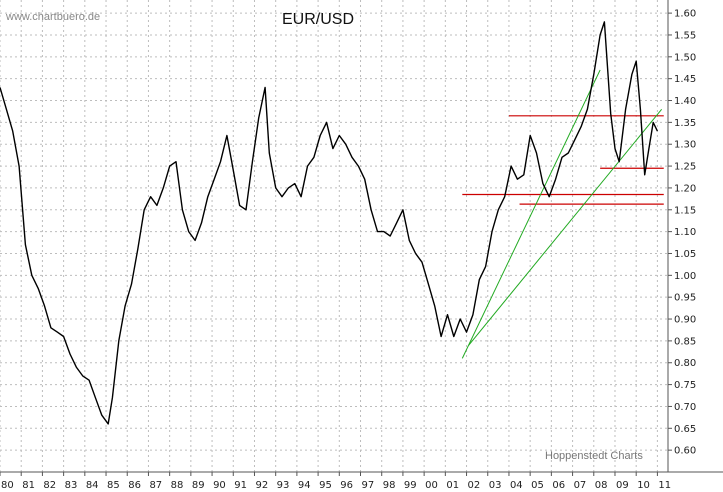 The image size is (723, 492). What do you see at coordinates (410, 485) in the screenshot?
I see `x-tick-label: 99` at bounding box center [410, 485].